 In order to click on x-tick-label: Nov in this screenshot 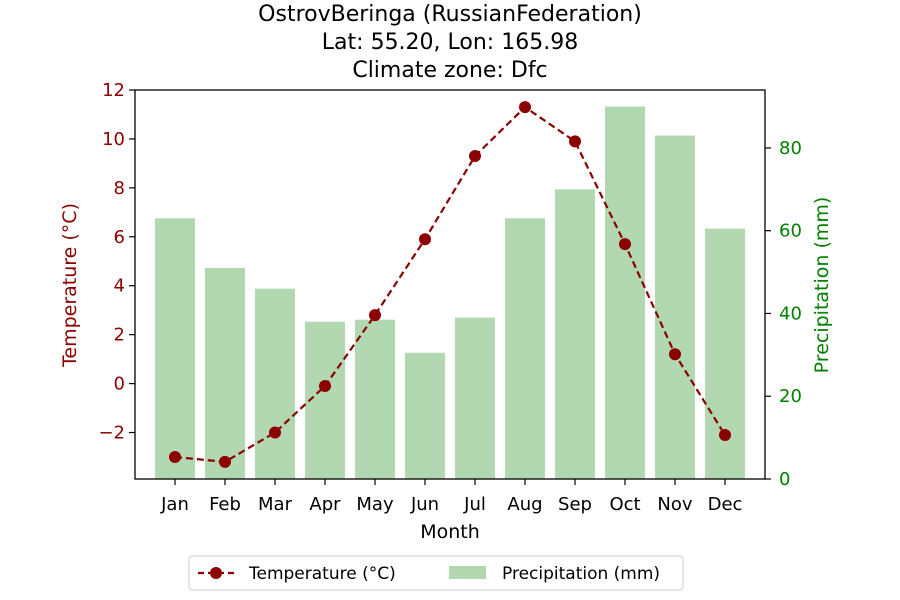, I will do `click(674, 504)`.